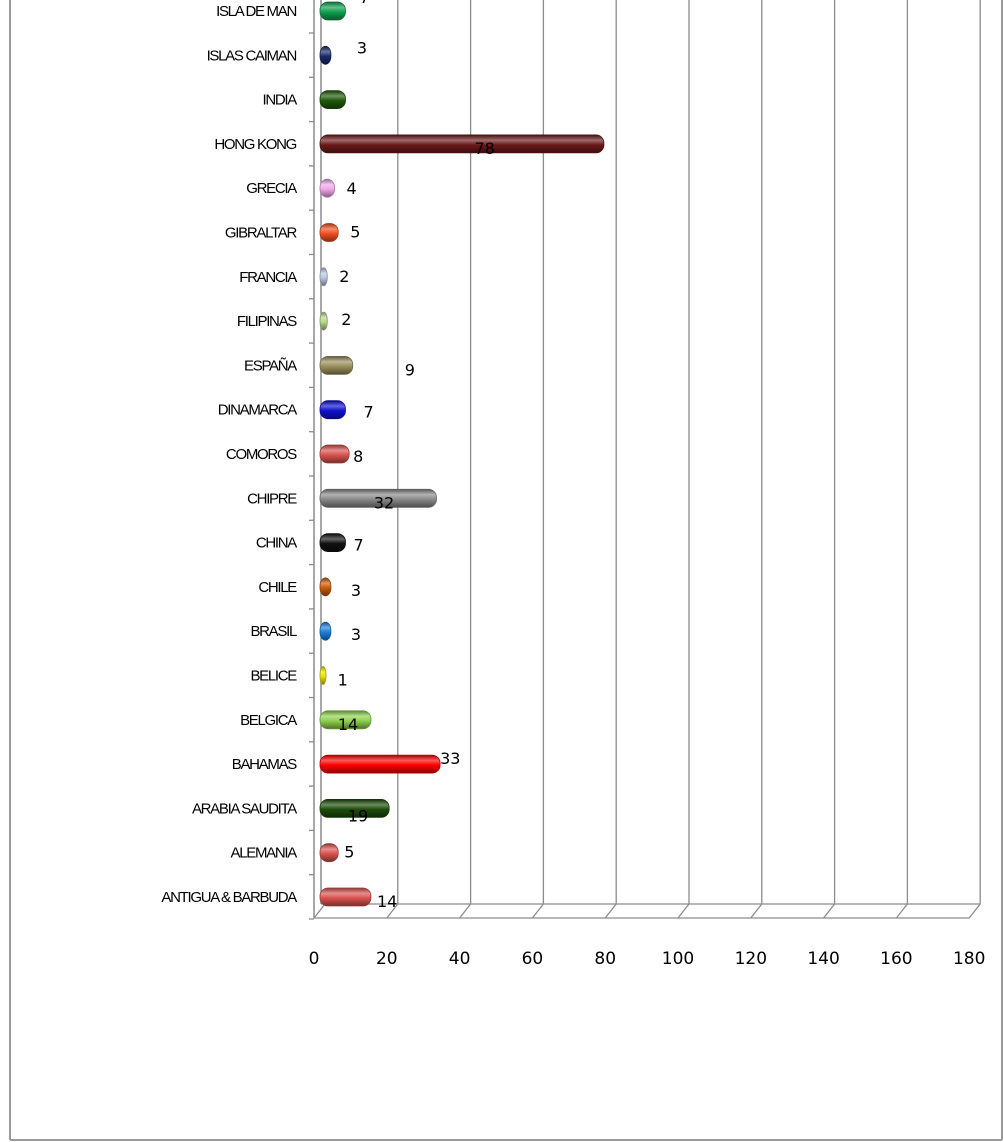 The height and width of the screenshot is (1142, 1004). I want to click on y-category-label: INDIA, so click(279, 100).